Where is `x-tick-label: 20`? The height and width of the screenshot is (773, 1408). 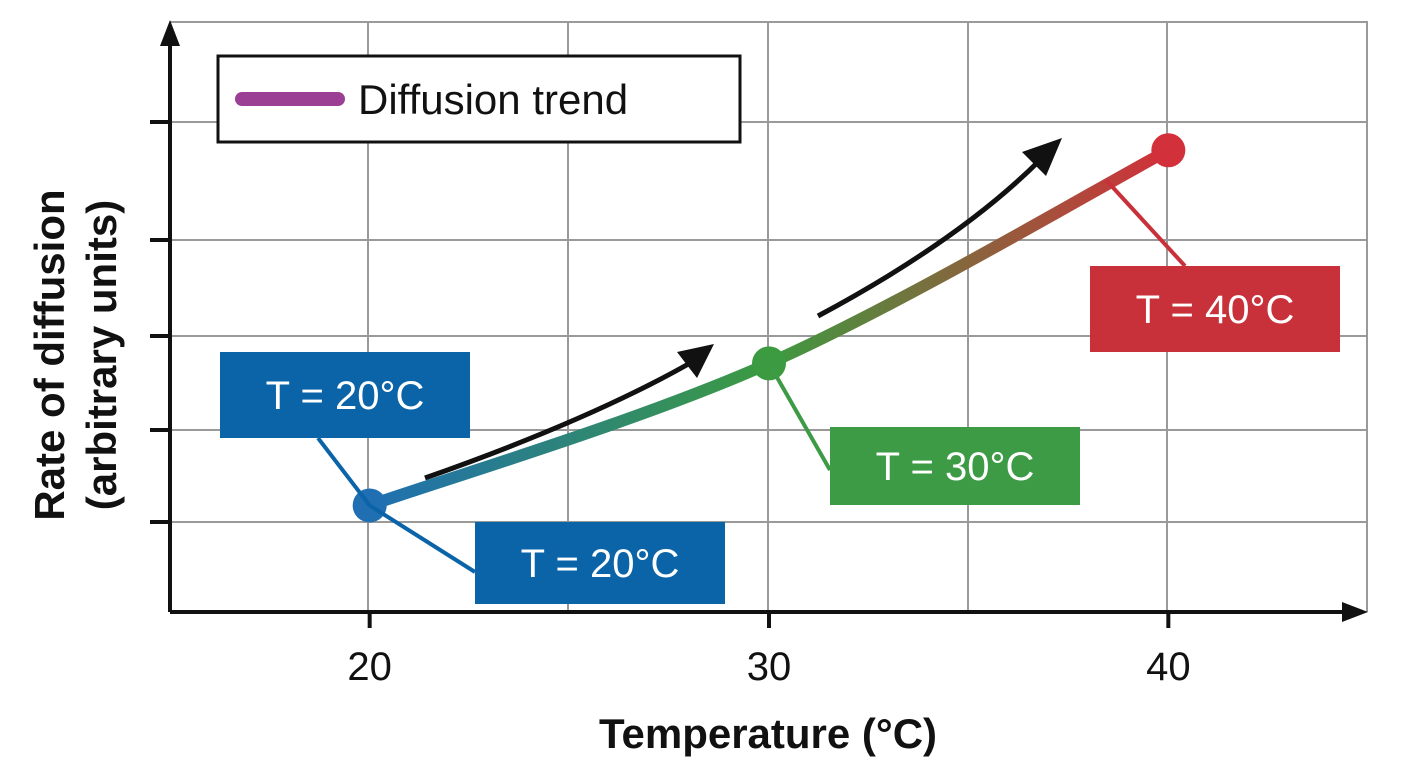
x-tick-label: 20 is located at coordinates (369, 667).